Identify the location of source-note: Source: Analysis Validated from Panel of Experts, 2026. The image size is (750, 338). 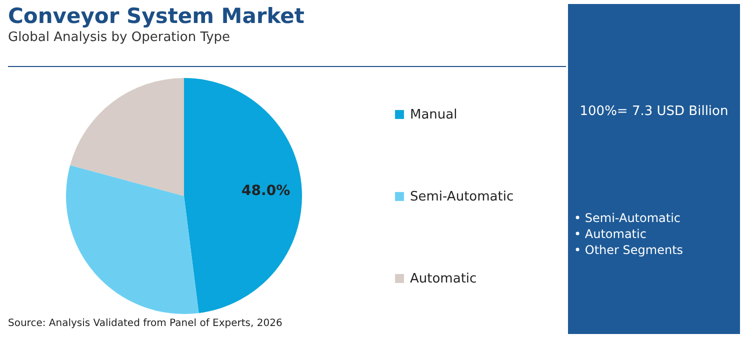
(145, 323).